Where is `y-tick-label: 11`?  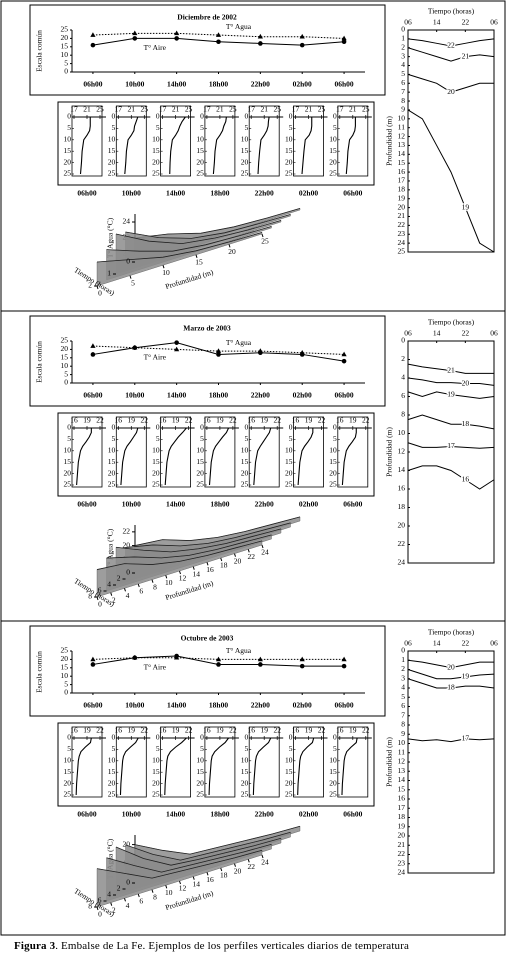
y-tick-label: 11 is located at coordinates (401, 126).